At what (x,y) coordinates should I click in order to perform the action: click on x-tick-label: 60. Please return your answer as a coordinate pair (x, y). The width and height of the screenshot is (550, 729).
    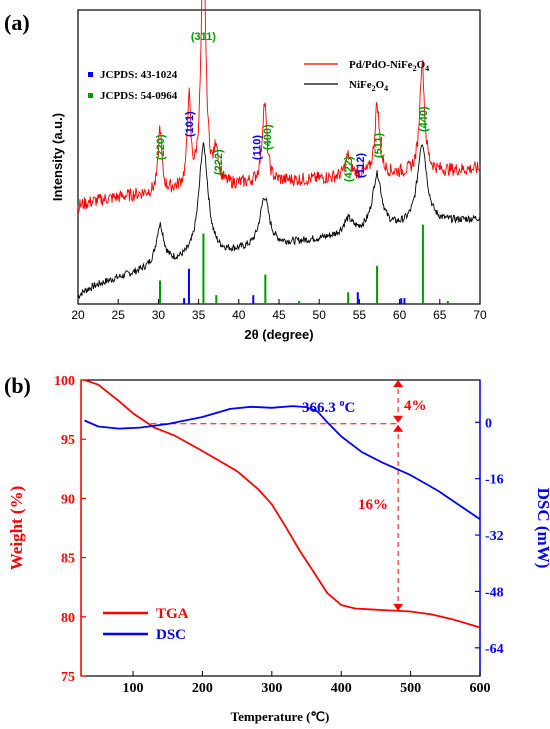
    Looking at the image, I should click on (400, 315).